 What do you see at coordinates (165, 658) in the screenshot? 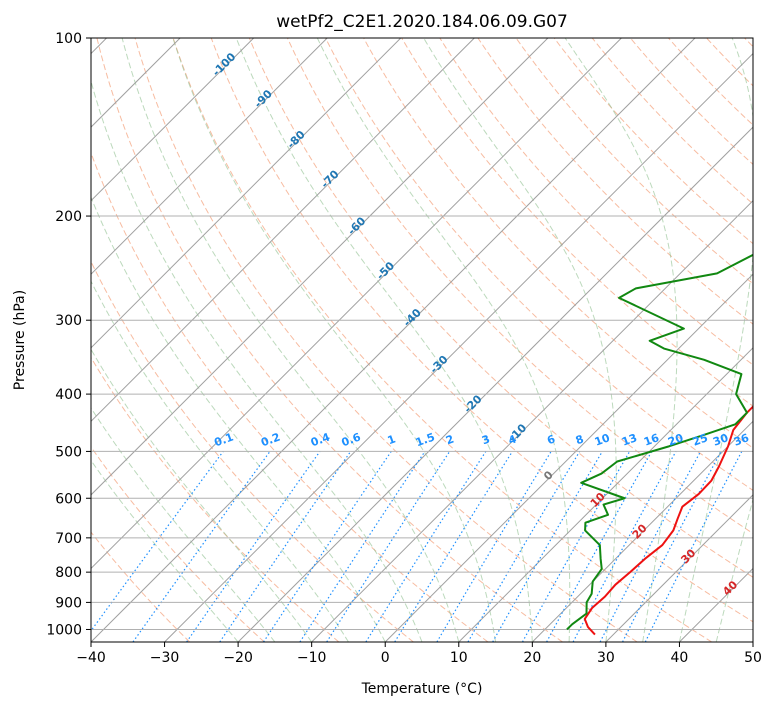
I see `x-tick-label: −30` at bounding box center [165, 658].